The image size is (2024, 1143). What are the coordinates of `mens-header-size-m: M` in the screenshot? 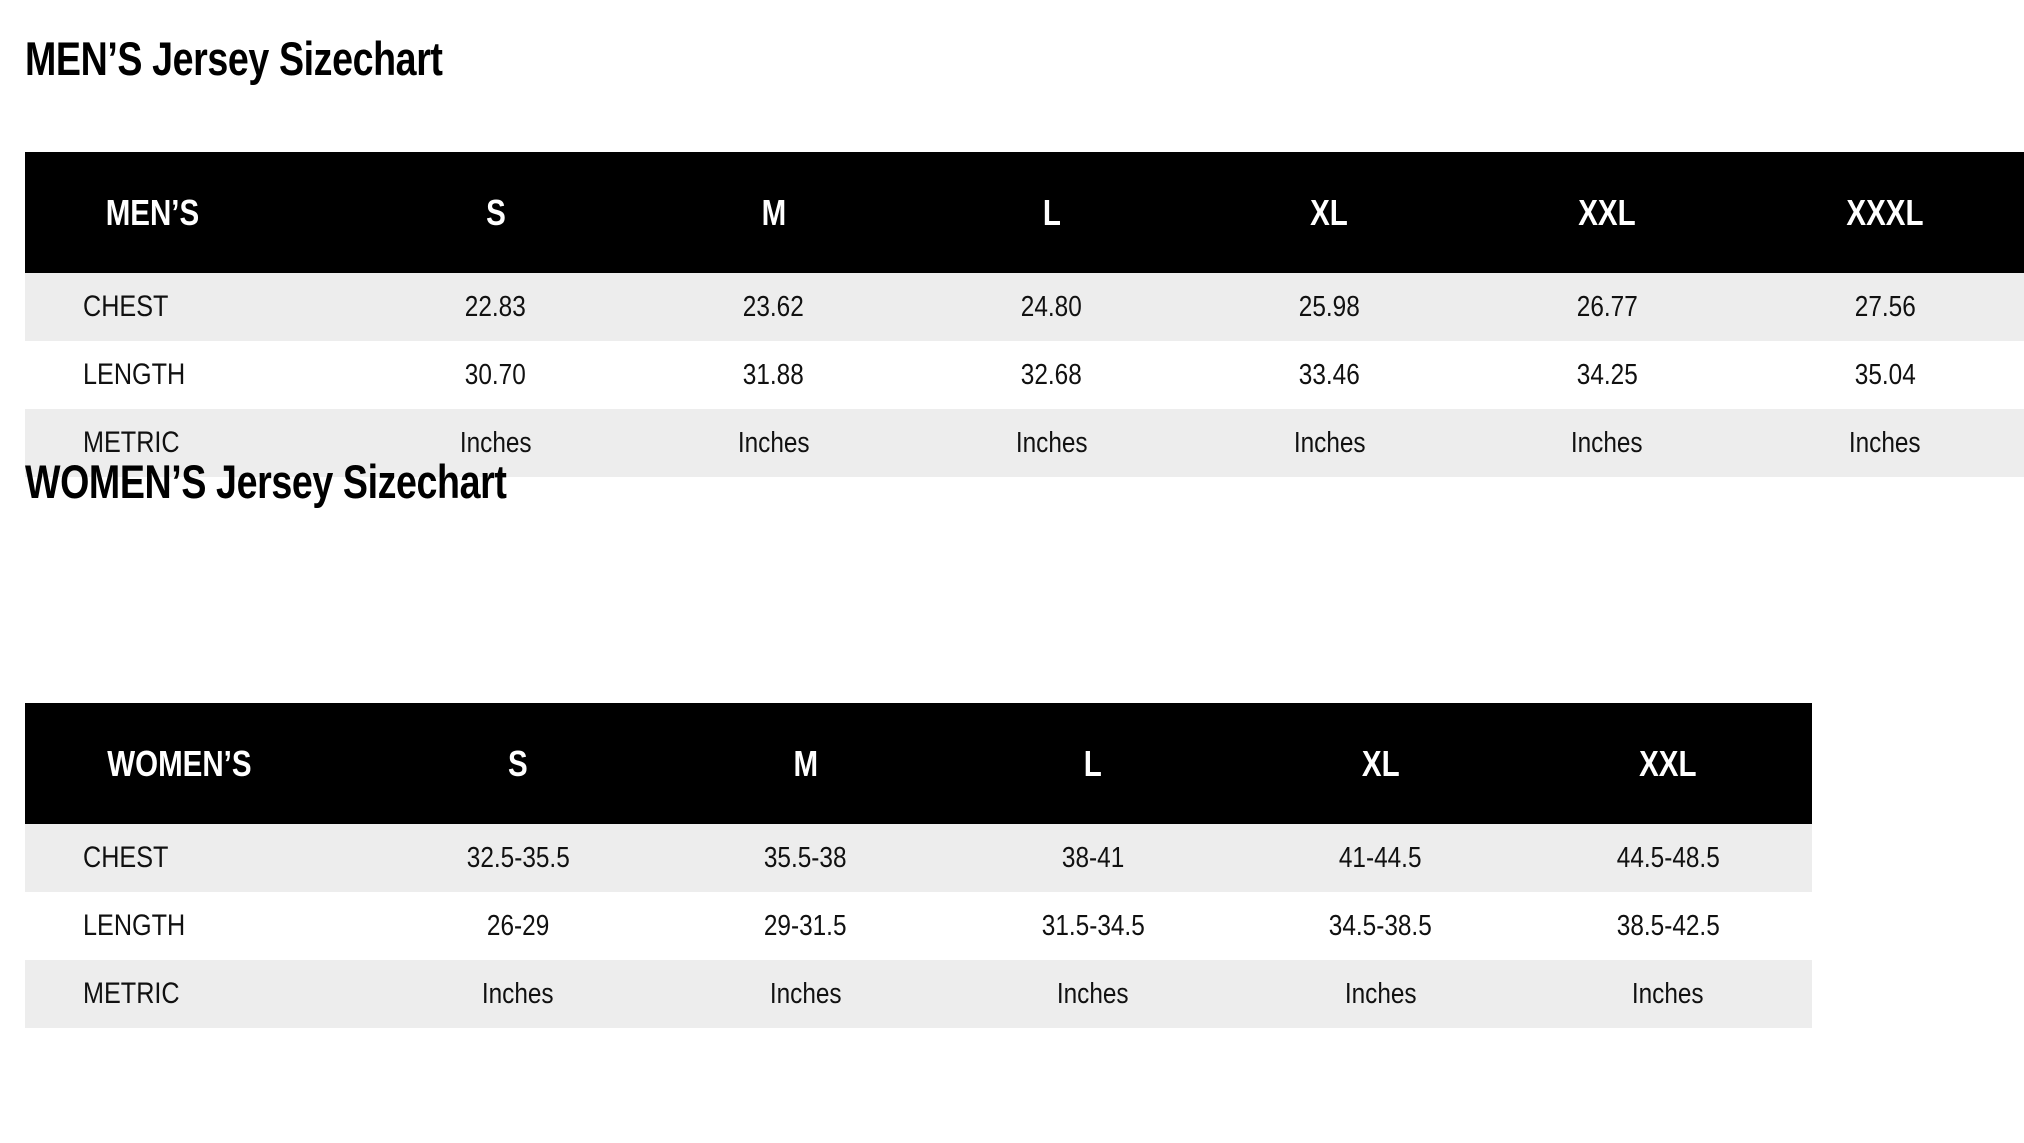 It's located at (773, 212).